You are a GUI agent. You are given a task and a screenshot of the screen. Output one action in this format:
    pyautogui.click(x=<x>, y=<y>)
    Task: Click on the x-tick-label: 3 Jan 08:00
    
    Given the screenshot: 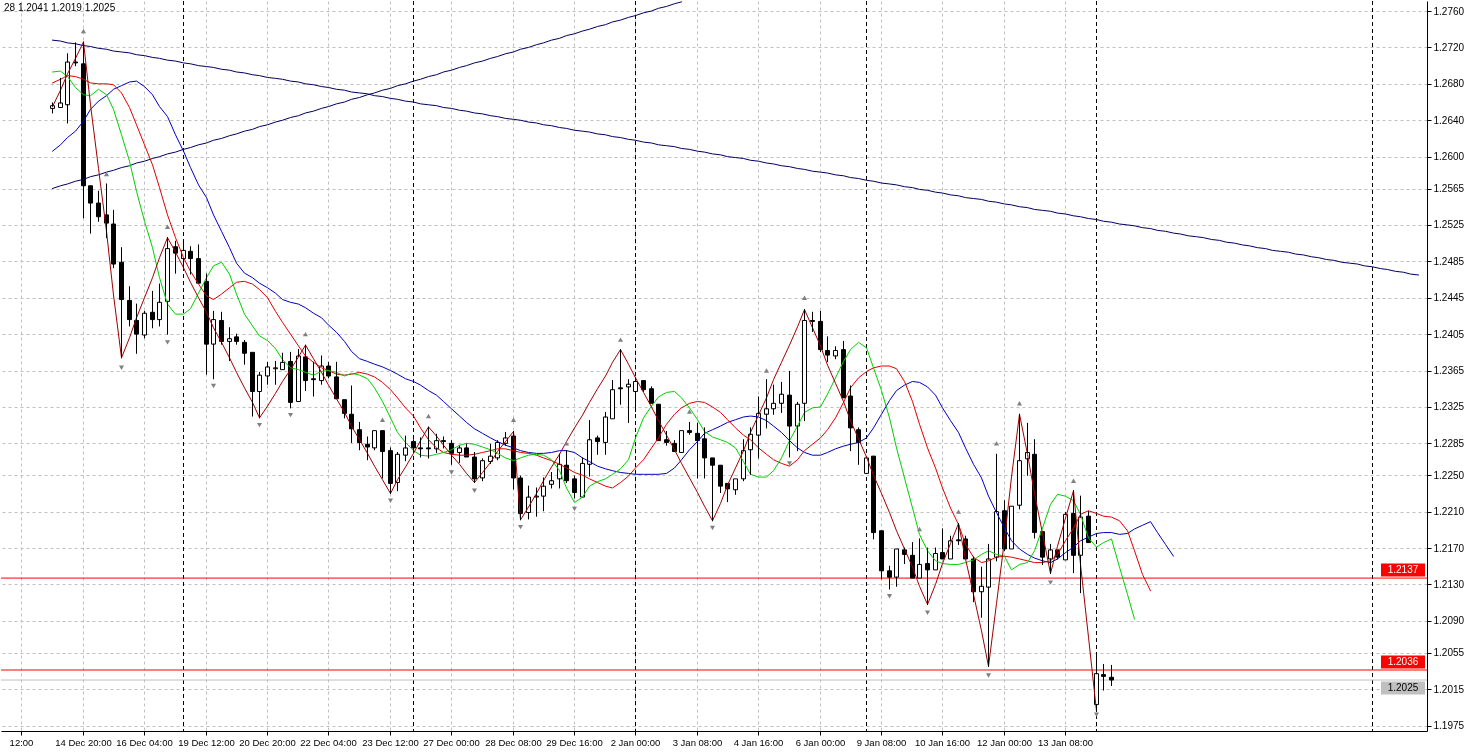 What is the action you would take?
    pyautogui.click(x=697, y=742)
    